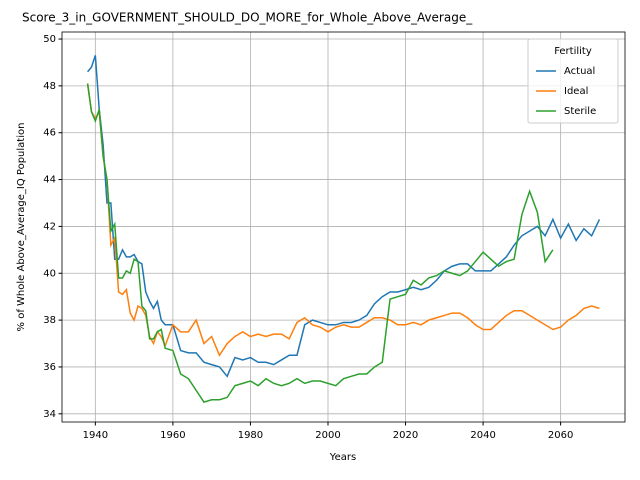 This screenshot has width=640, height=480. I want to click on x-tick-label: 2060, so click(560, 435).